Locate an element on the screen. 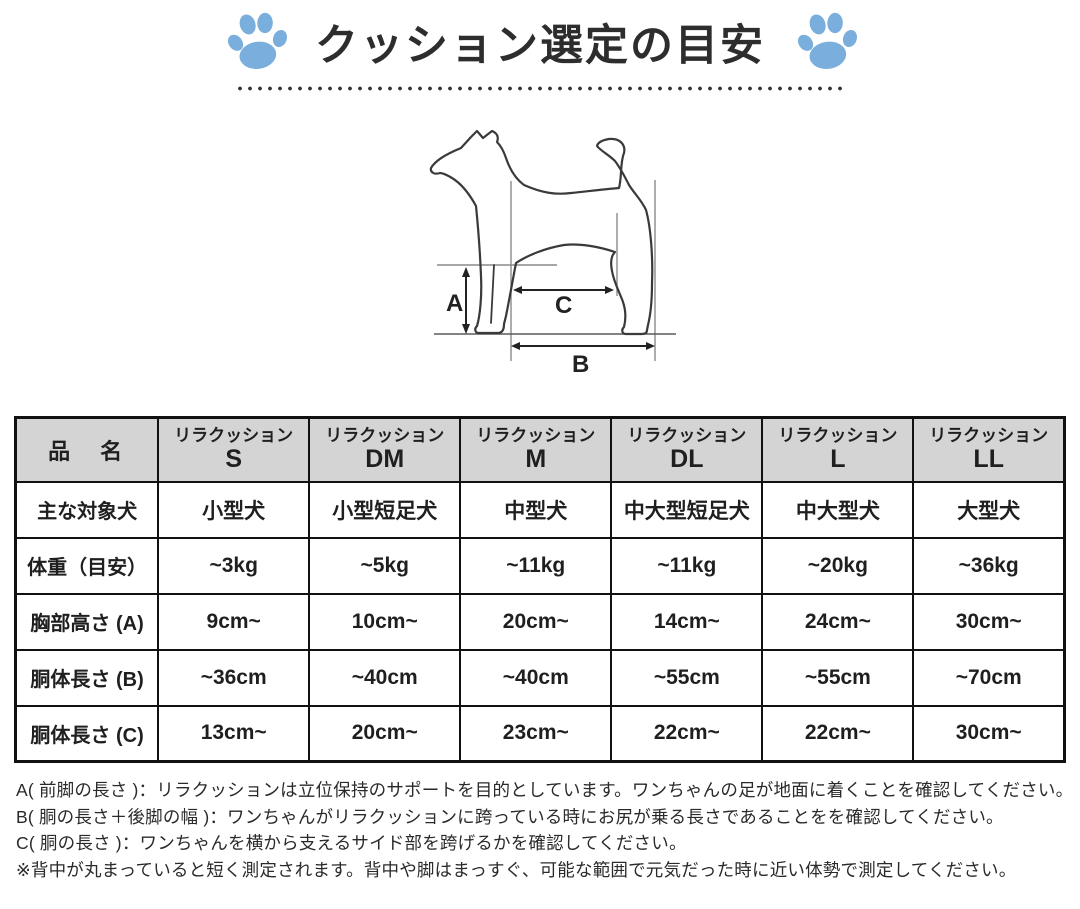  dog-measurement-diagram: A C B is located at coordinates (564, 253).